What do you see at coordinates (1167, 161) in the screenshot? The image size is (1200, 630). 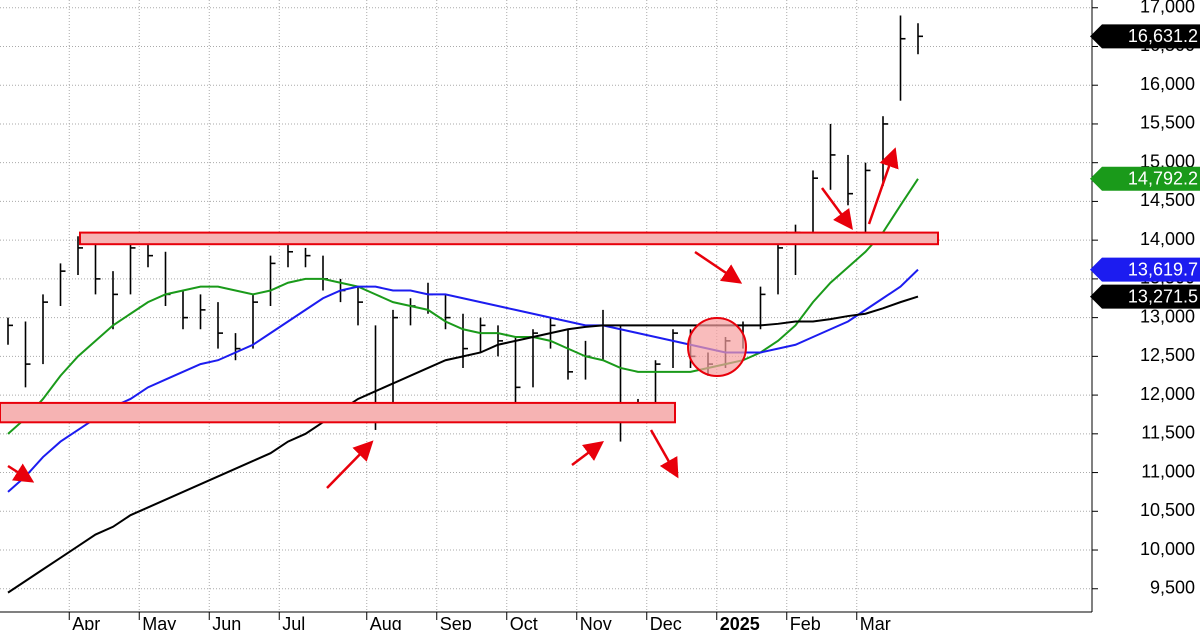 I see `y-tick-label: 15,000` at bounding box center [1167, 161].